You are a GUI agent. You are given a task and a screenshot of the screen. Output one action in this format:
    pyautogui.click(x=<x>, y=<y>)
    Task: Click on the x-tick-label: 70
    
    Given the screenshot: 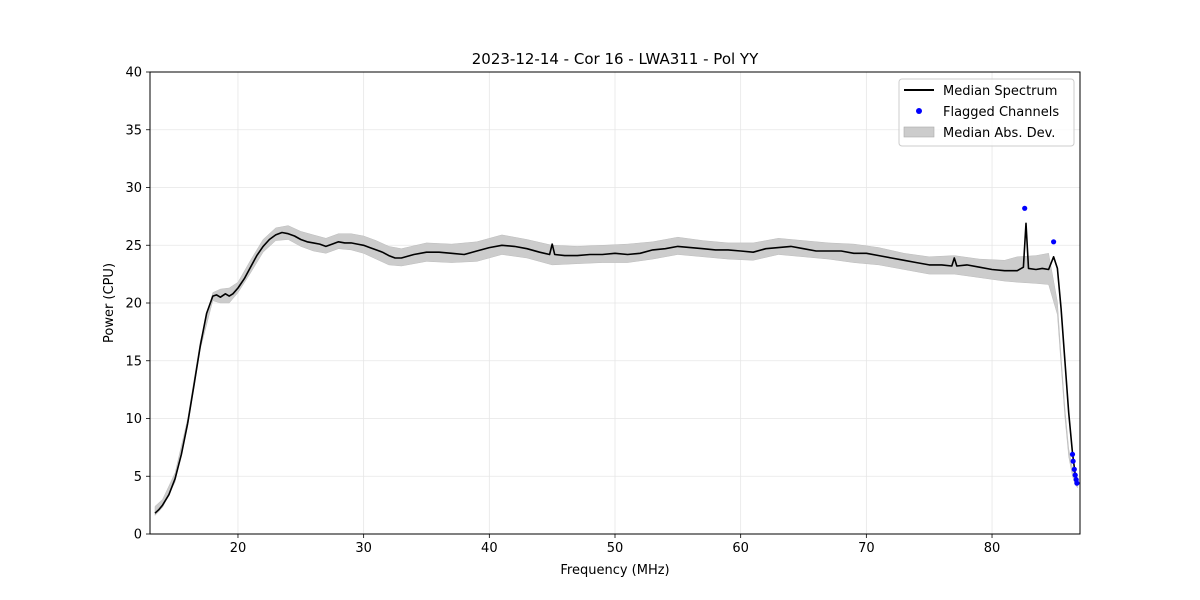 What is the action you would take?
    pyautogui.click(x=866, y=548)
    